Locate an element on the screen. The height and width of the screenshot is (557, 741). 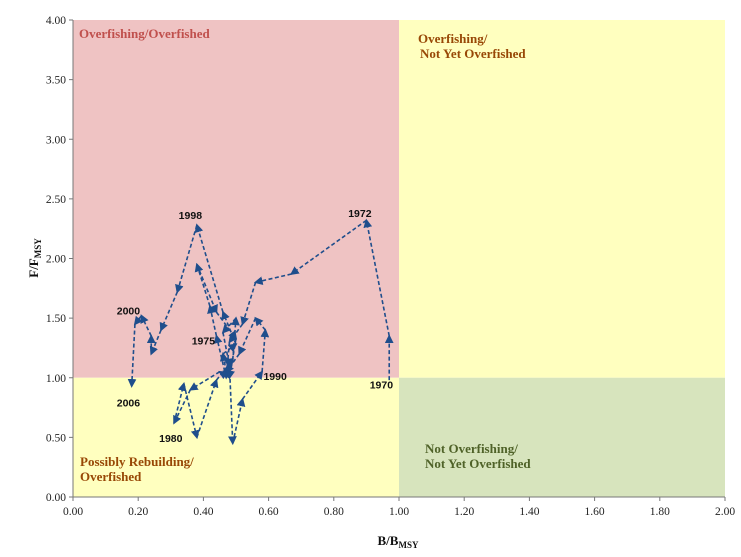
y-tick-label: 3.50 is located at coordinates (56, 81).